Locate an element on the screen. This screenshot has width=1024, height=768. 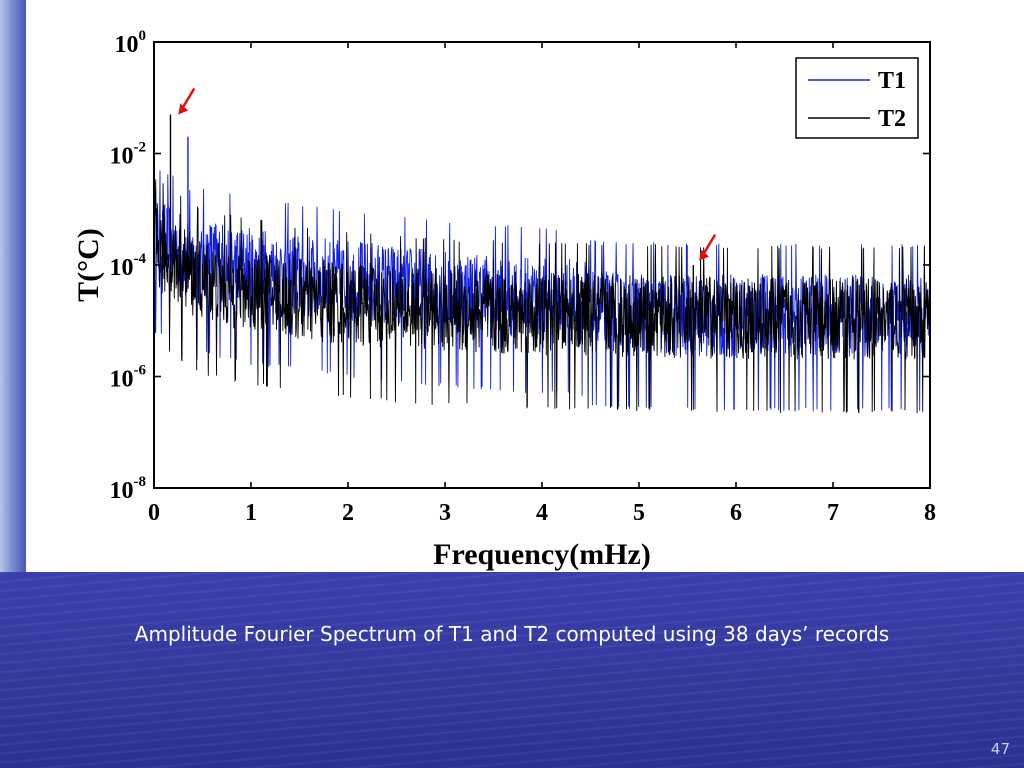
y-tick-label: 10⁻⁴ is located at coordinates (128, 266).